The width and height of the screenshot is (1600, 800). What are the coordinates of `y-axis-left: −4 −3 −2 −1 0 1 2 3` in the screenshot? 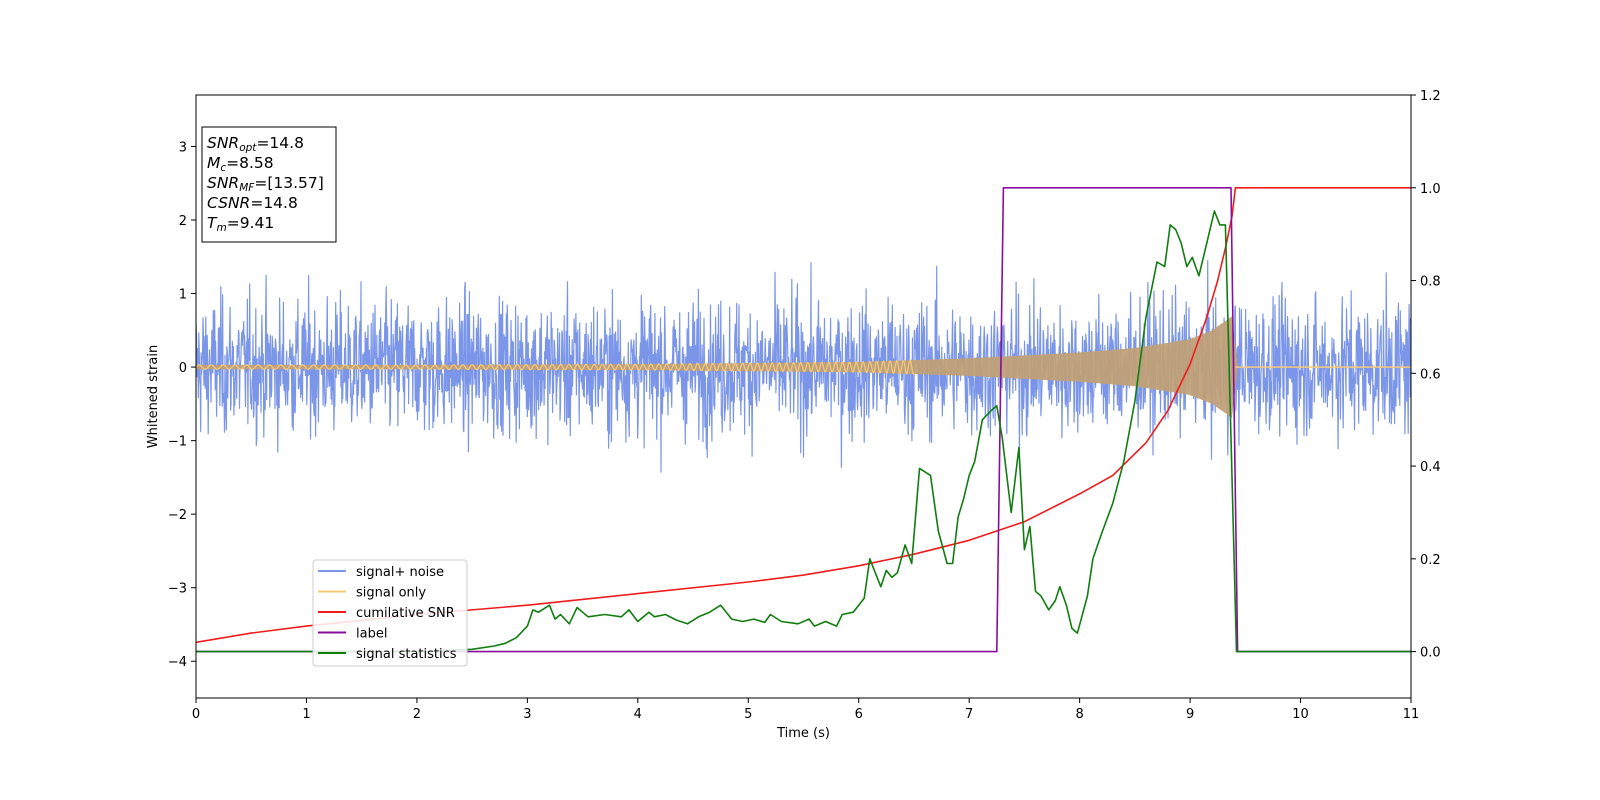 It's located at (182, 405).